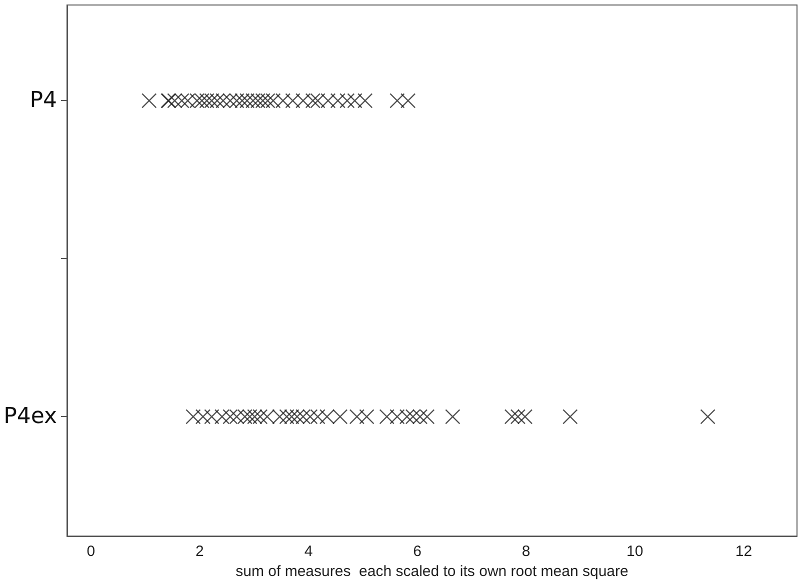 This screenshot has width=800, height=584. I want to click on x-tick-label: 6, so click(417, 551).